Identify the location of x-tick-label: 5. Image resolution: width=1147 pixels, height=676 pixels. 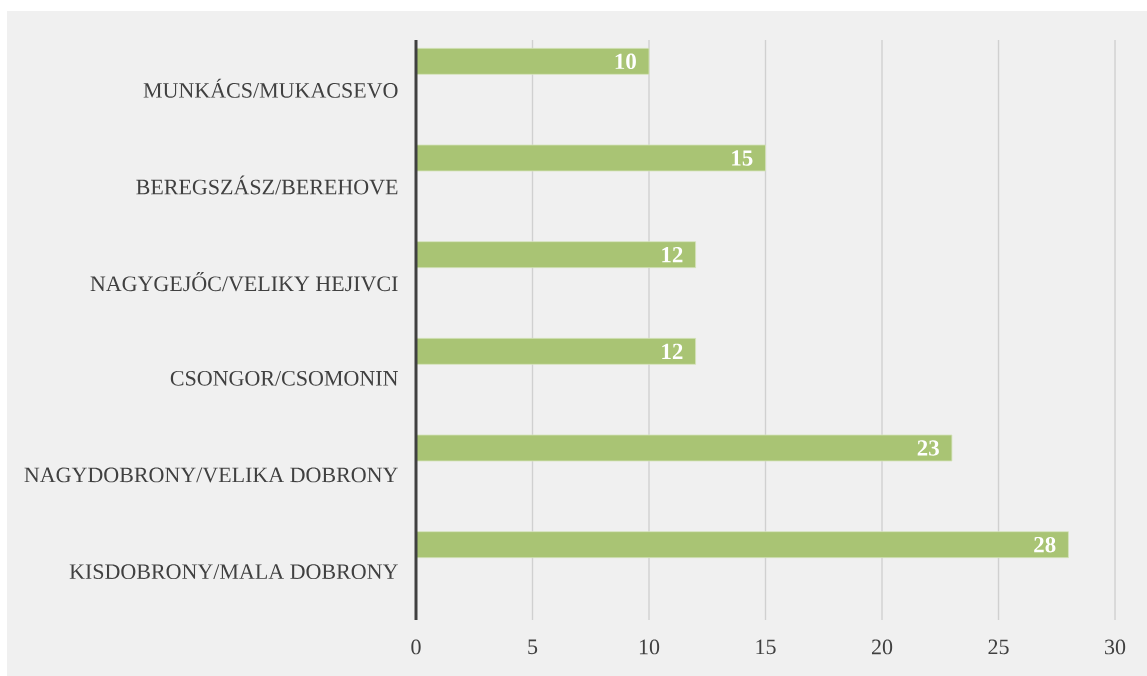
(533, 647).